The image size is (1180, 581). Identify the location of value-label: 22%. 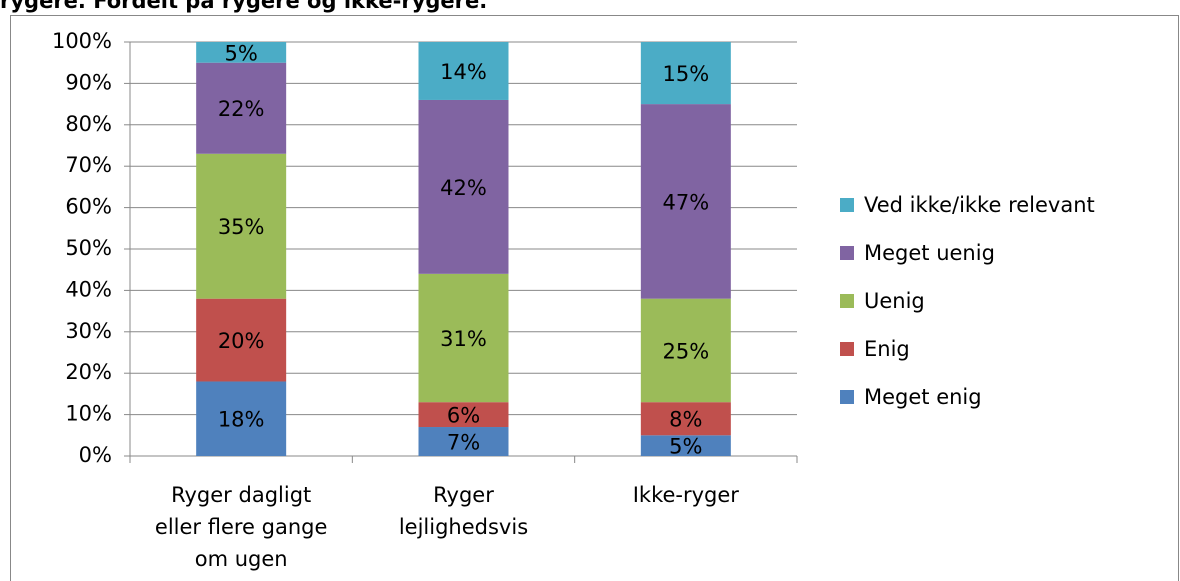
(241, 109).